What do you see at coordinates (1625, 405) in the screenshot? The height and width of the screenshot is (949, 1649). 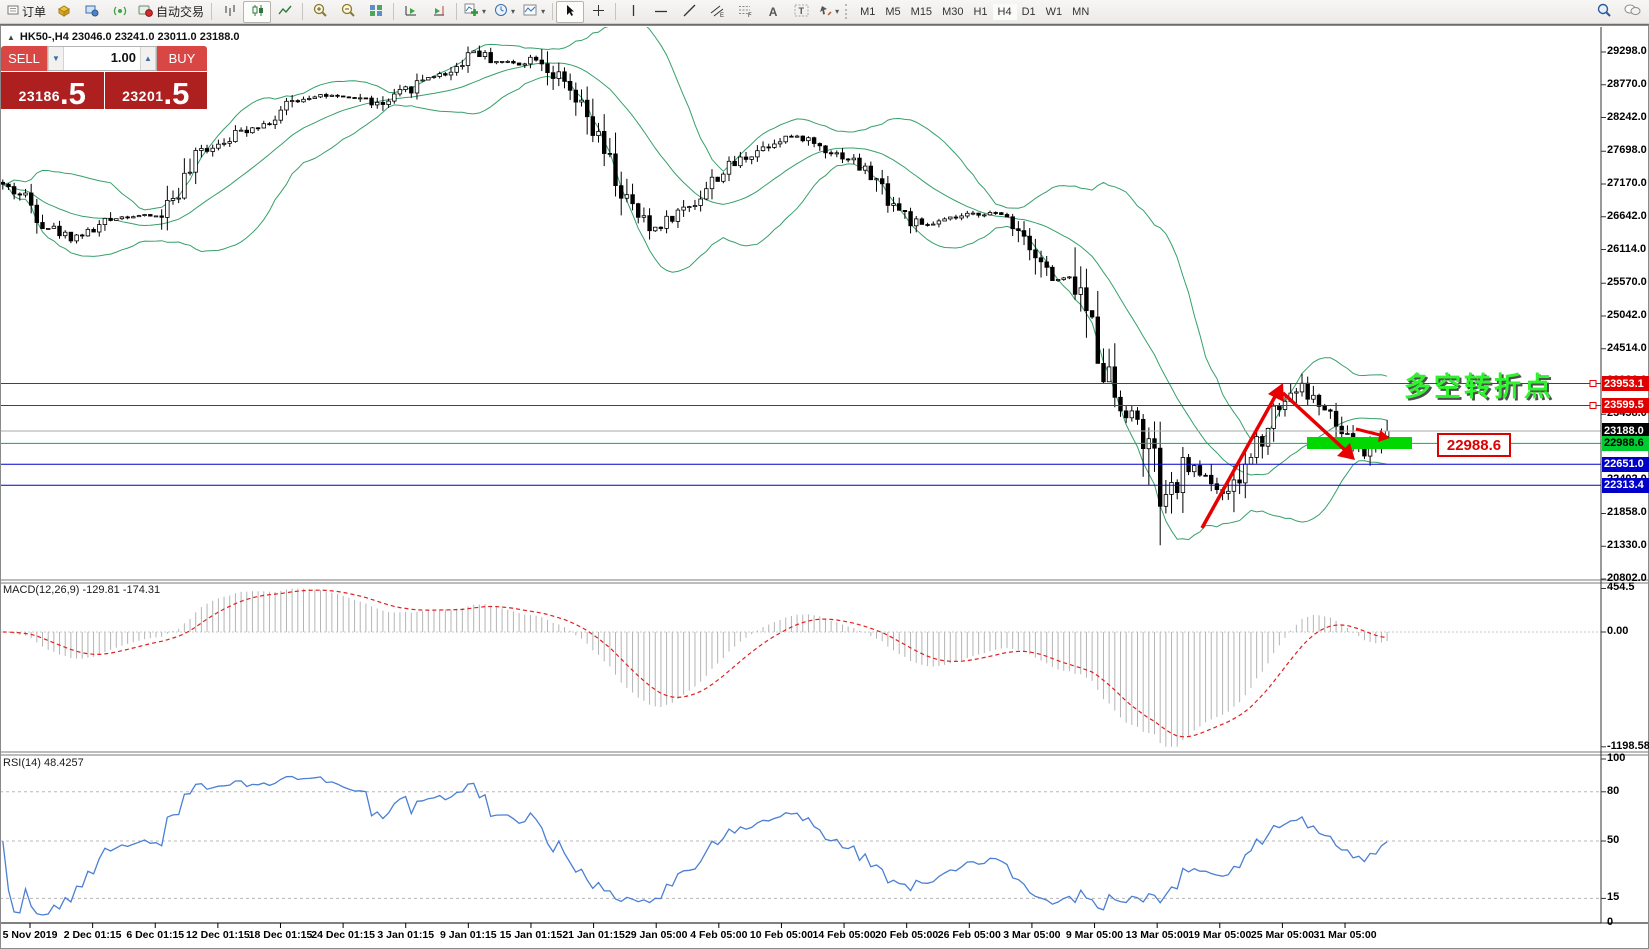 I see `level-price-label: 23599.5` at bounding box center [1625, 405].